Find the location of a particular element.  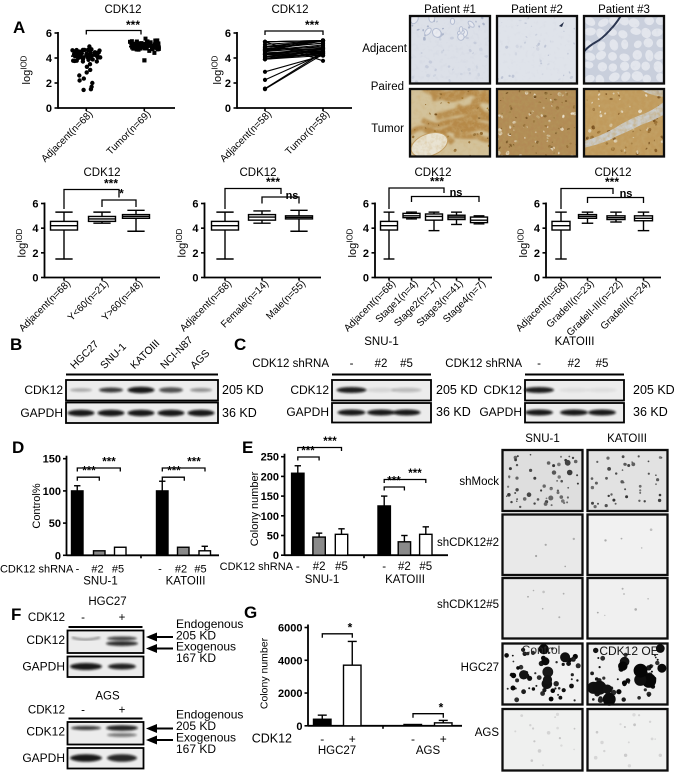

svg-text: Control% is located at coordinates (37, 505).